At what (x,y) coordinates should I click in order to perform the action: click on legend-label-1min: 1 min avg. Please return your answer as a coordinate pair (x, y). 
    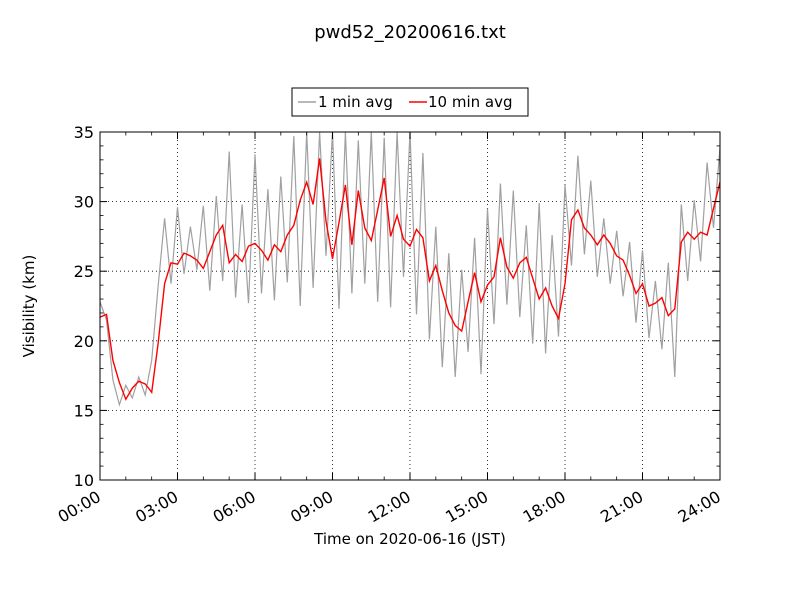
    Looking at the image, I should click on (355, 102).